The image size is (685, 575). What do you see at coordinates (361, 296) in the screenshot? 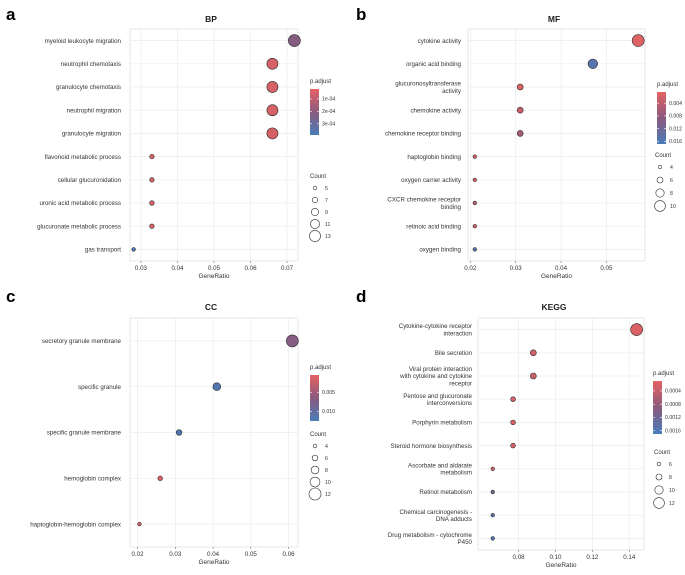
I see `panel-d-letter: d` at bounding box center [361, 296].